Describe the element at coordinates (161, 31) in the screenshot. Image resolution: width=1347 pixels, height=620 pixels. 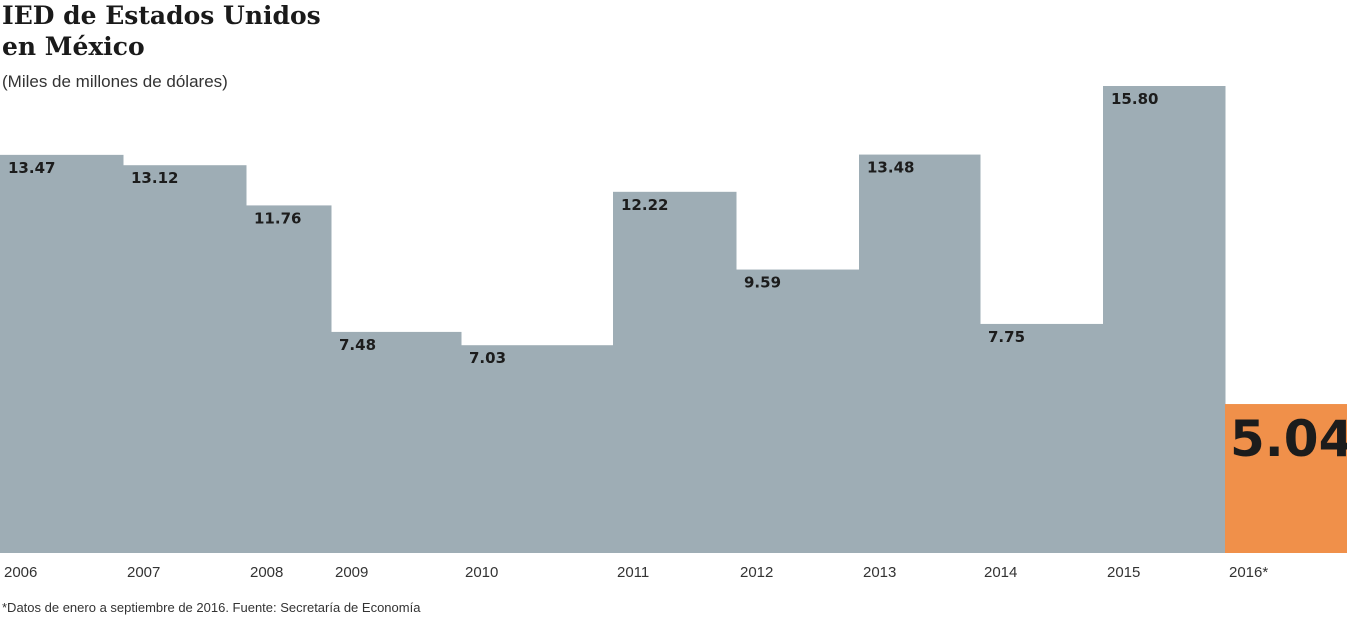
I see `chart-title: IED de Estados Unidos en México` at that location.